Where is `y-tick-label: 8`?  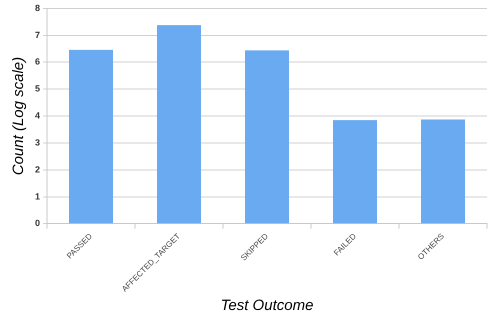 y-tick-label: 8 is located at coordinates (37, 7).